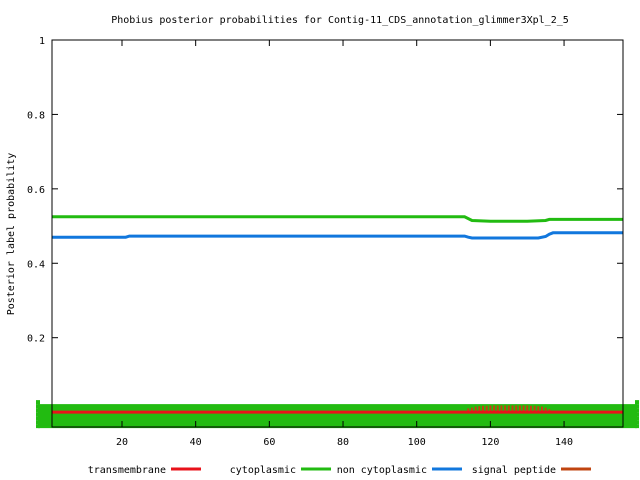 This screenshot has height=480, width=640. What do you see at coordinates (36, 339) in the screenshot?
I see `y-tick-label: 0.2` at bounding box center [36, 339].